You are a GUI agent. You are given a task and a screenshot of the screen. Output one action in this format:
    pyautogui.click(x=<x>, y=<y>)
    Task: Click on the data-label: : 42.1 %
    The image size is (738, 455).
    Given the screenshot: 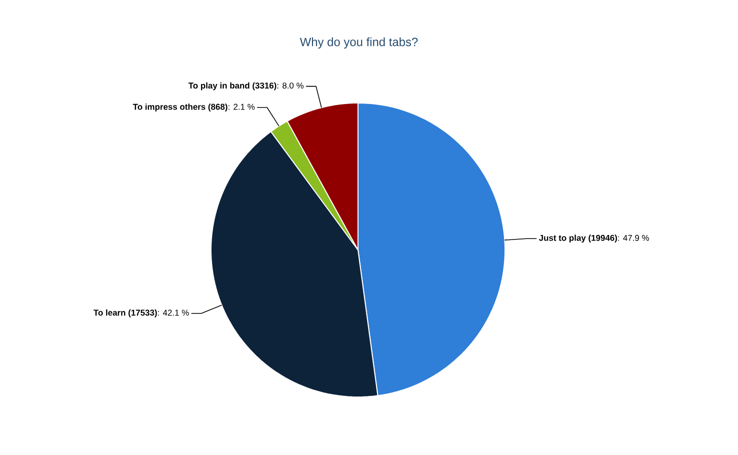 What is the action you would take?
    pyautogui.click(x=173, y=313)
    